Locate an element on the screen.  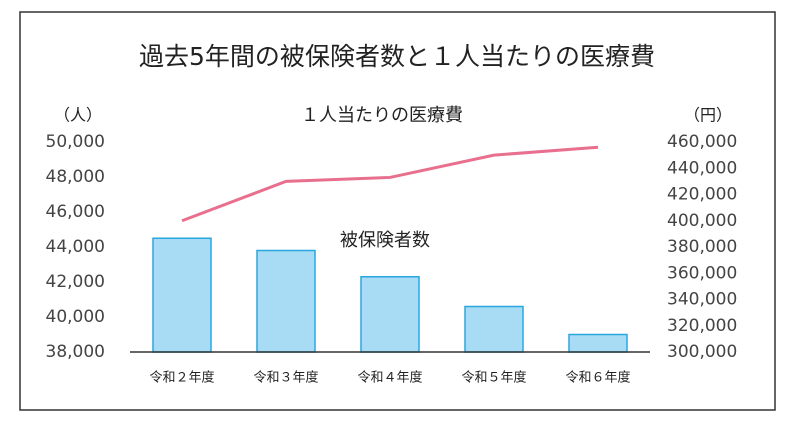
series-label: １人当たりの医療費 is located at coordinates (382, 115).